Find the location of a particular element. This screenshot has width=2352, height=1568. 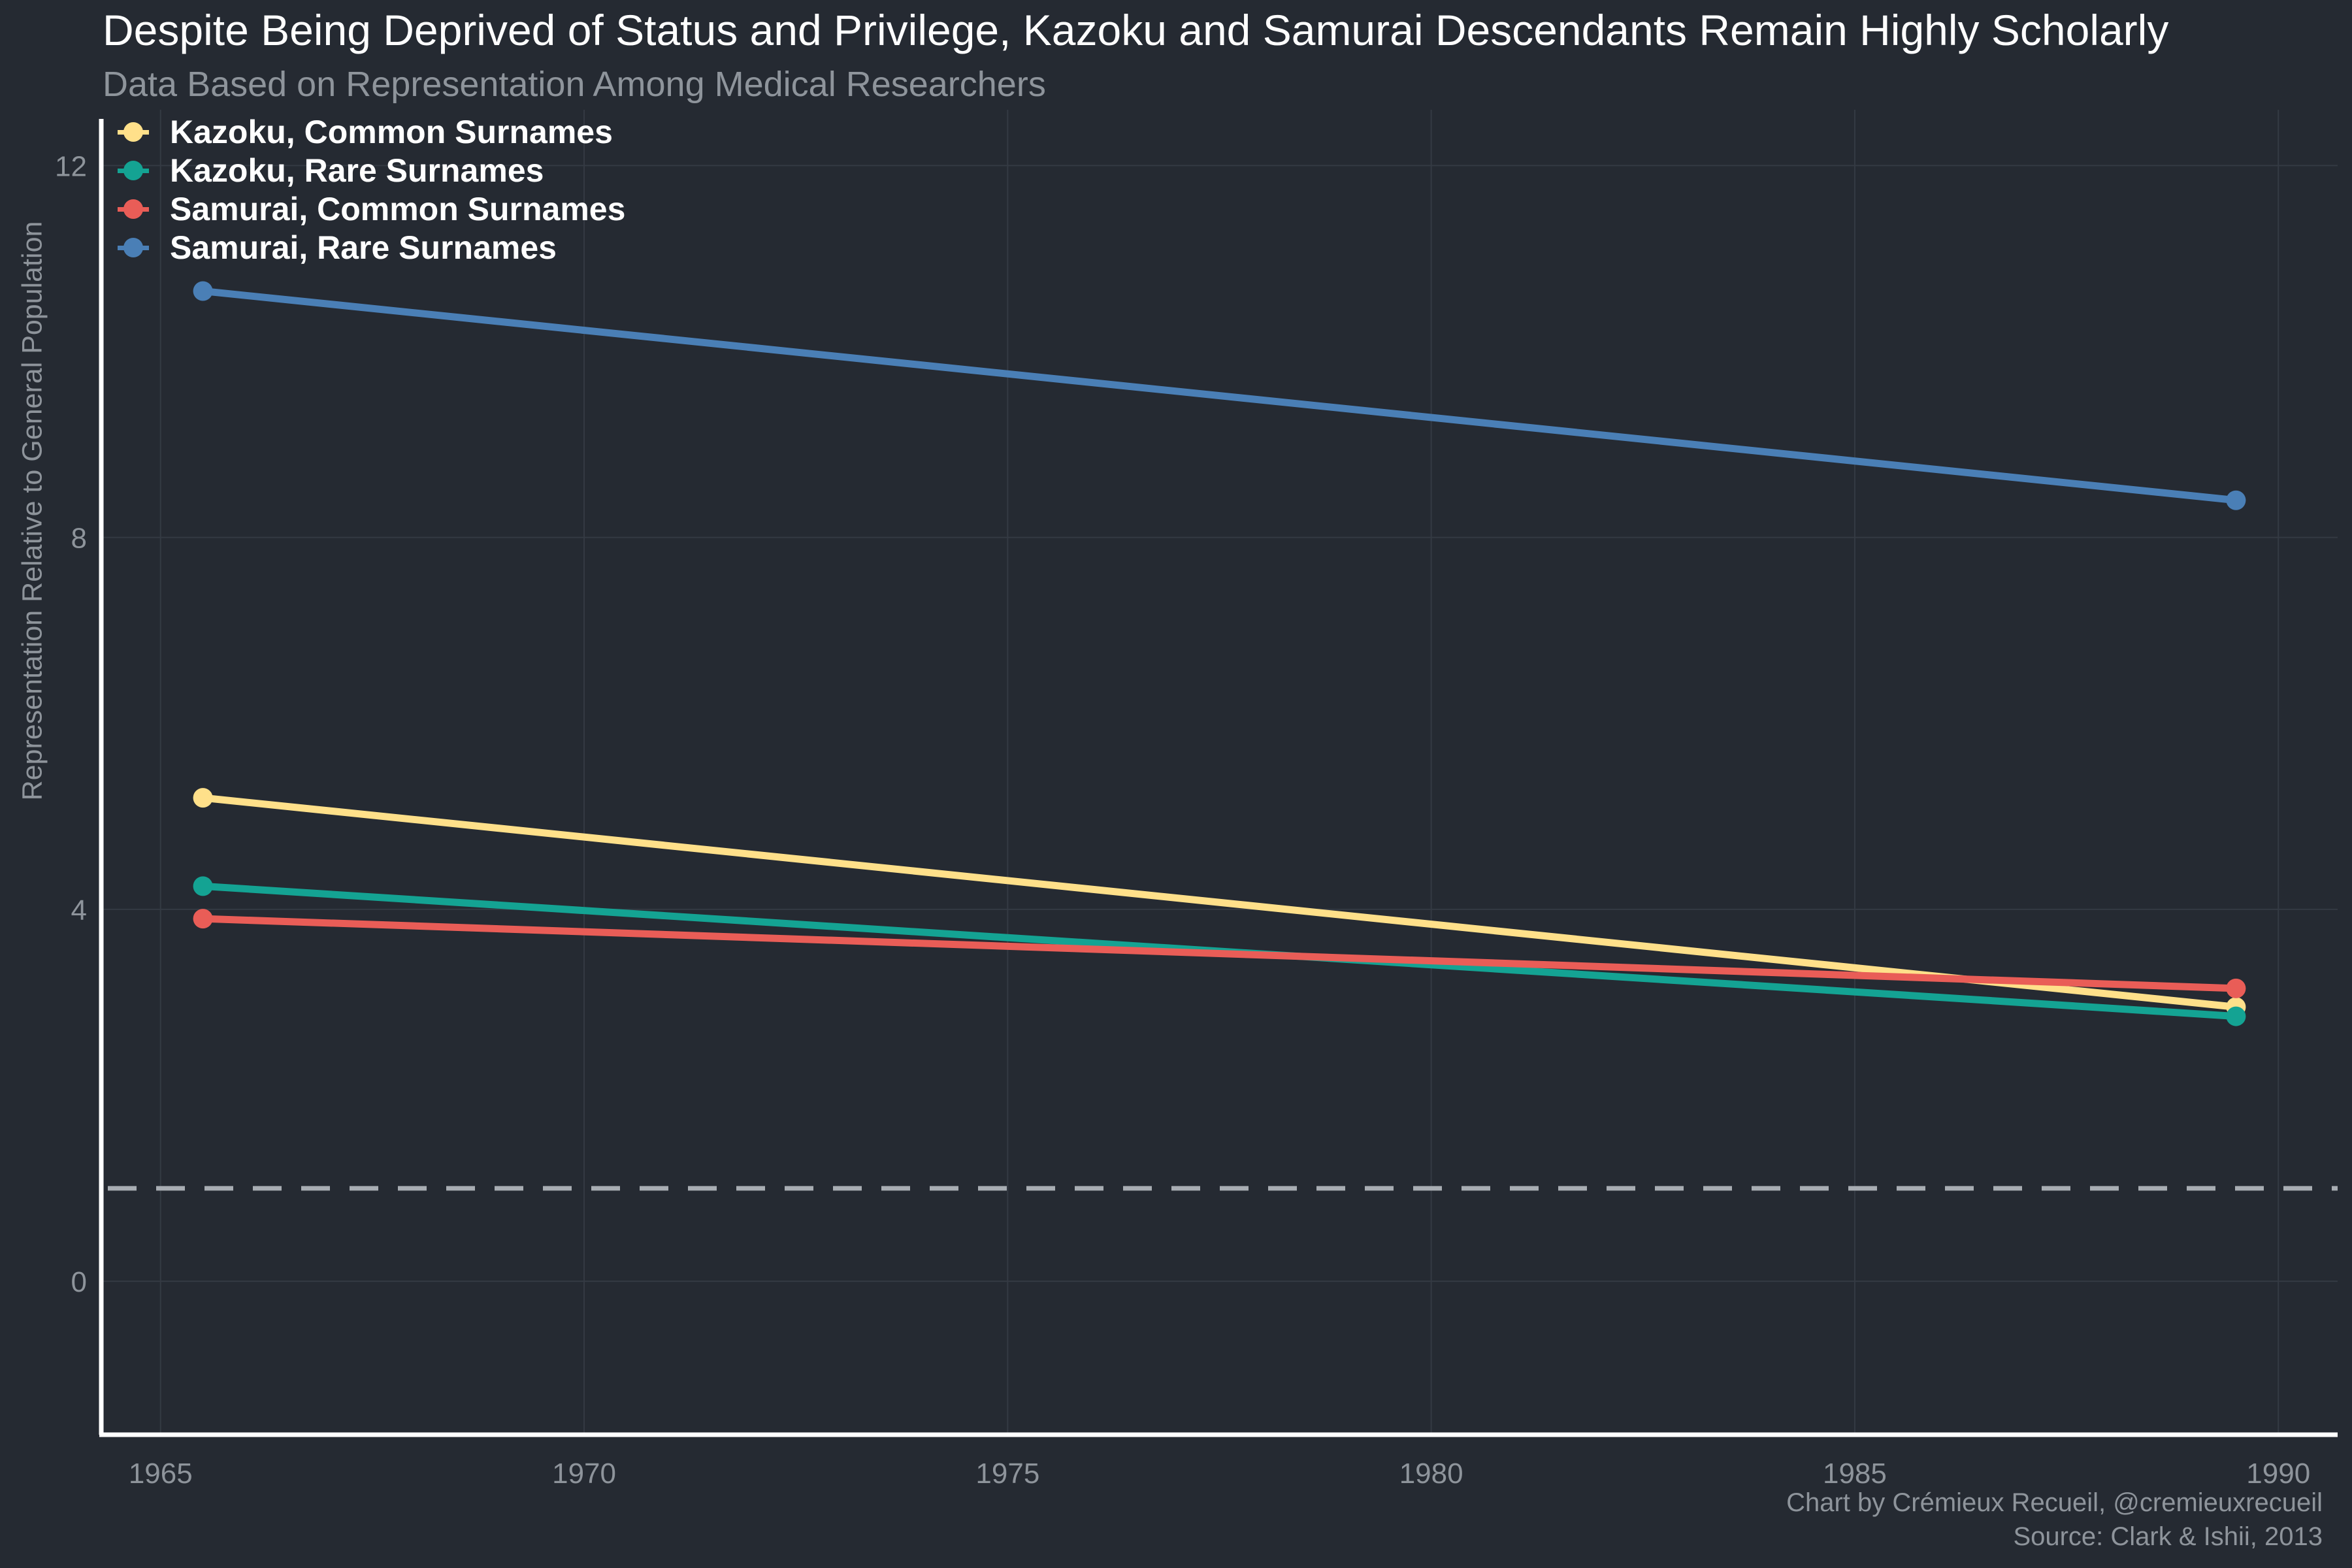

caption-source: Source: Clark & Ishii, 2013 is located at coordinates (2168, 1536).